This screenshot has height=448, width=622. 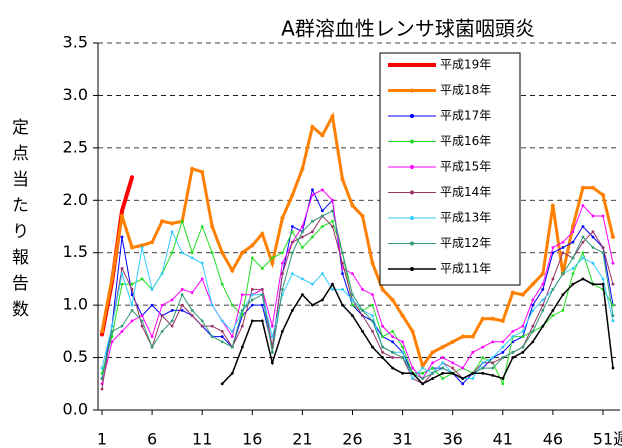 I want to click on x-tick-label: 1, so click(x=102, y=439).